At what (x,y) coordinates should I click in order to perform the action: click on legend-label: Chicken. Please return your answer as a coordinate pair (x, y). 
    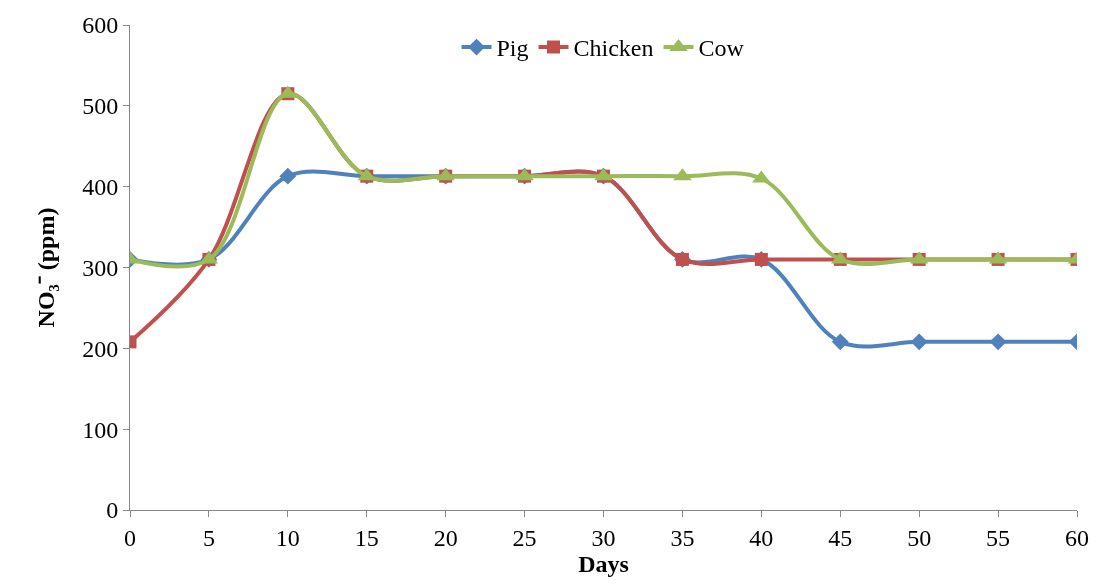
    Looking at the image, I should click on (613, 48).